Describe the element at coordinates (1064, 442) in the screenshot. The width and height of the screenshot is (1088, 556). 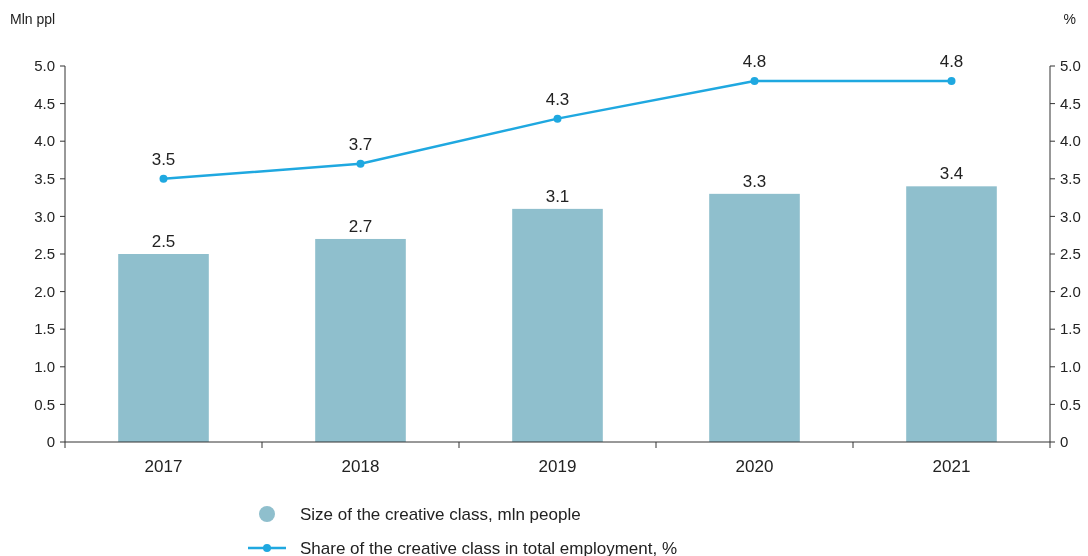
I see `y2-tick-label: 0` at that location.